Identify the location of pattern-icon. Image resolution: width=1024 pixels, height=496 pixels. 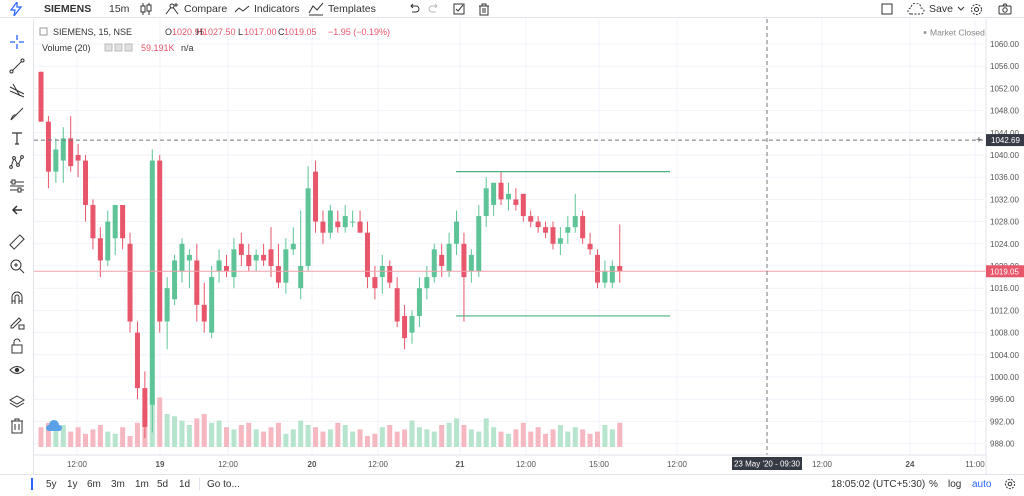
(16, 162).